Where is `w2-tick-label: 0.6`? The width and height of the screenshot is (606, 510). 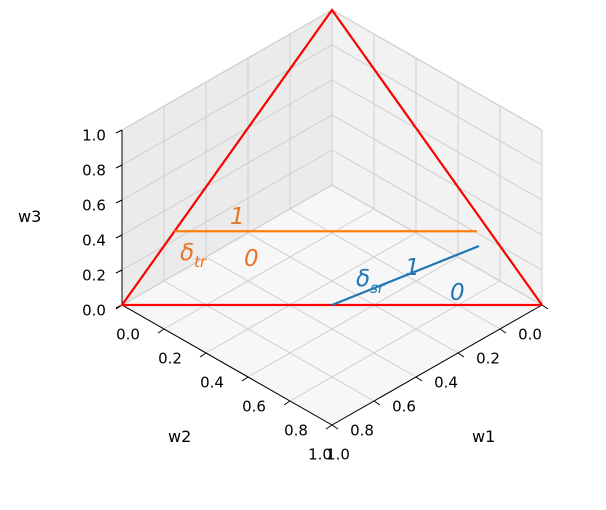 w2-tick-label: 0.6 is located at coordinates (404, 407).